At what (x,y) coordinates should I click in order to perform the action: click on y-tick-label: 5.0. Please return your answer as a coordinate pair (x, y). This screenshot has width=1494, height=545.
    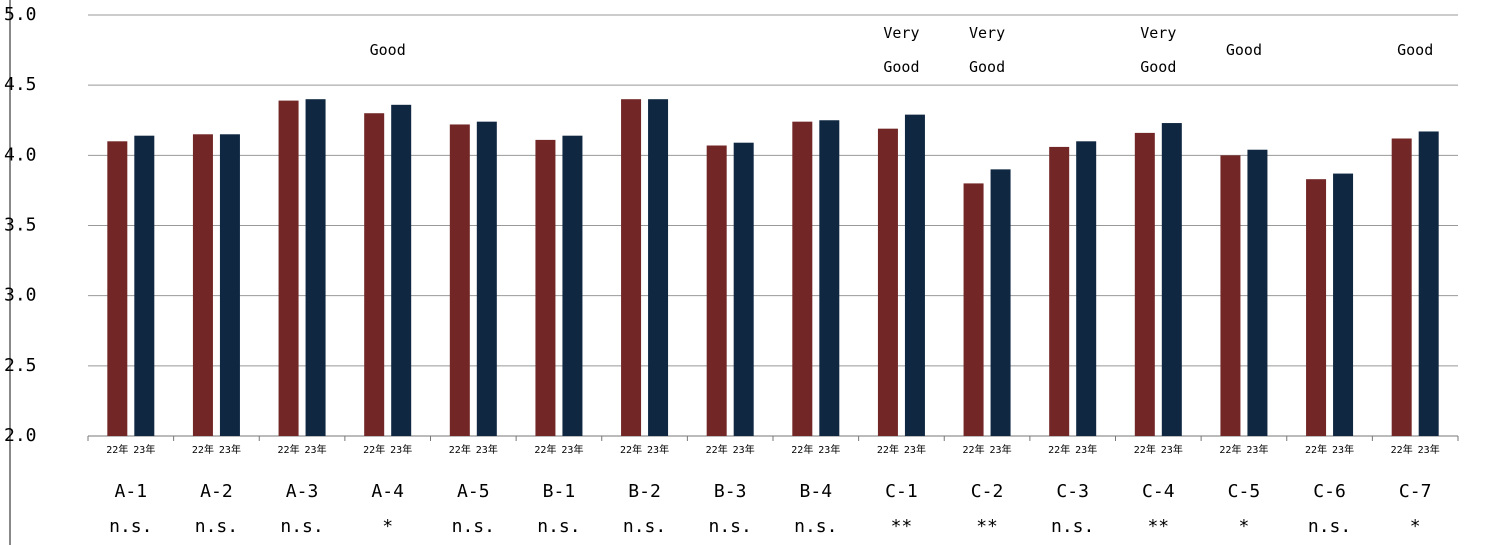
    Looking at the image, I should click on (20, 14).